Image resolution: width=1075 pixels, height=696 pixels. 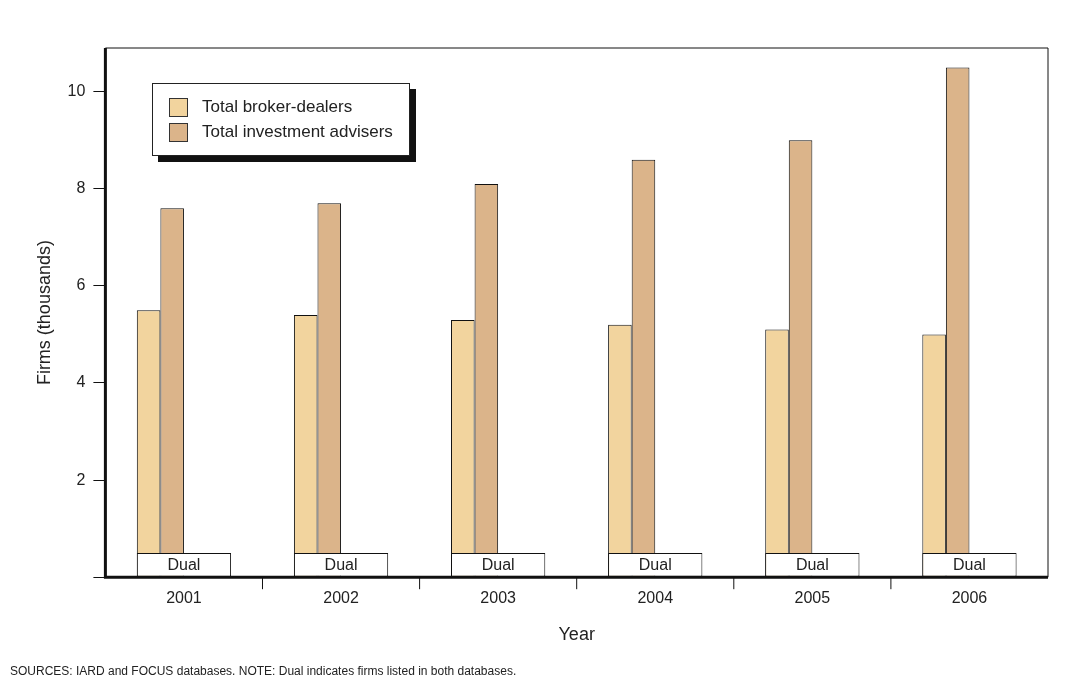 What do you see at coordinates (655, 598) in the screenshot?
I see `x-tick-label: 2004` at bounding box center [655, 598].